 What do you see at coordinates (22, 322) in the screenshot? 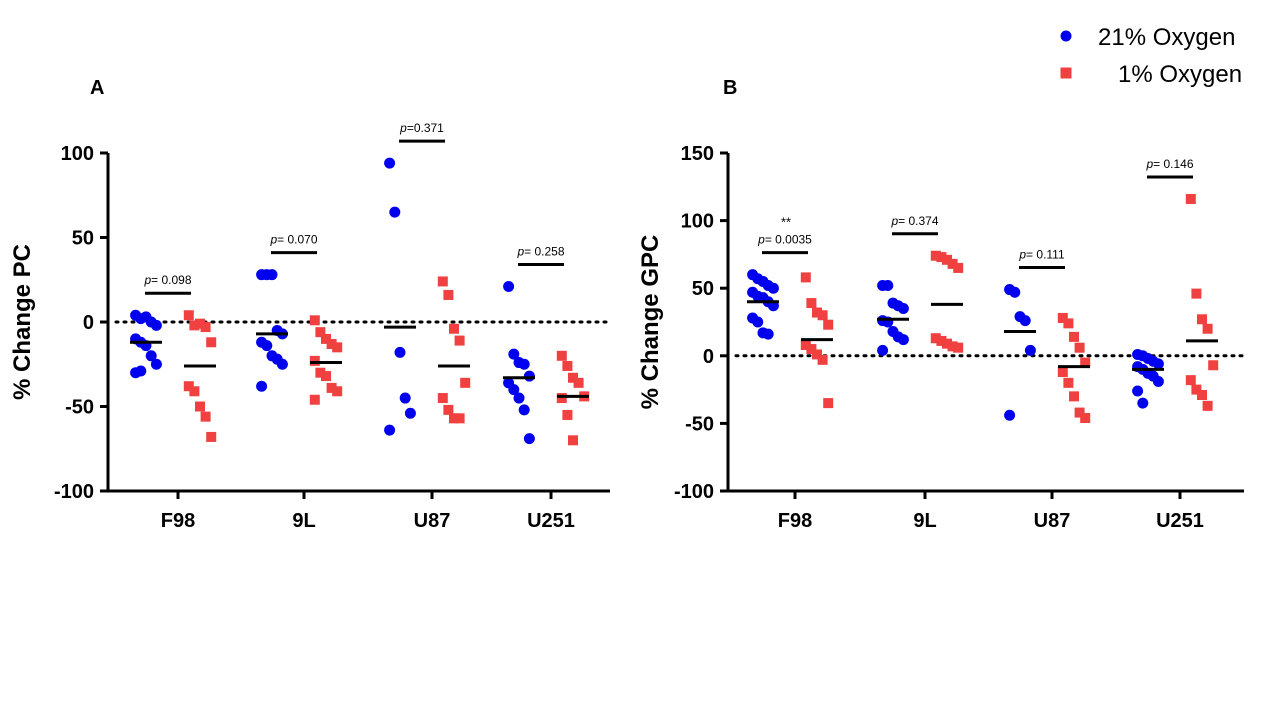
I see `y-axis-title: % Change PC` at bounding box center [22, 322].